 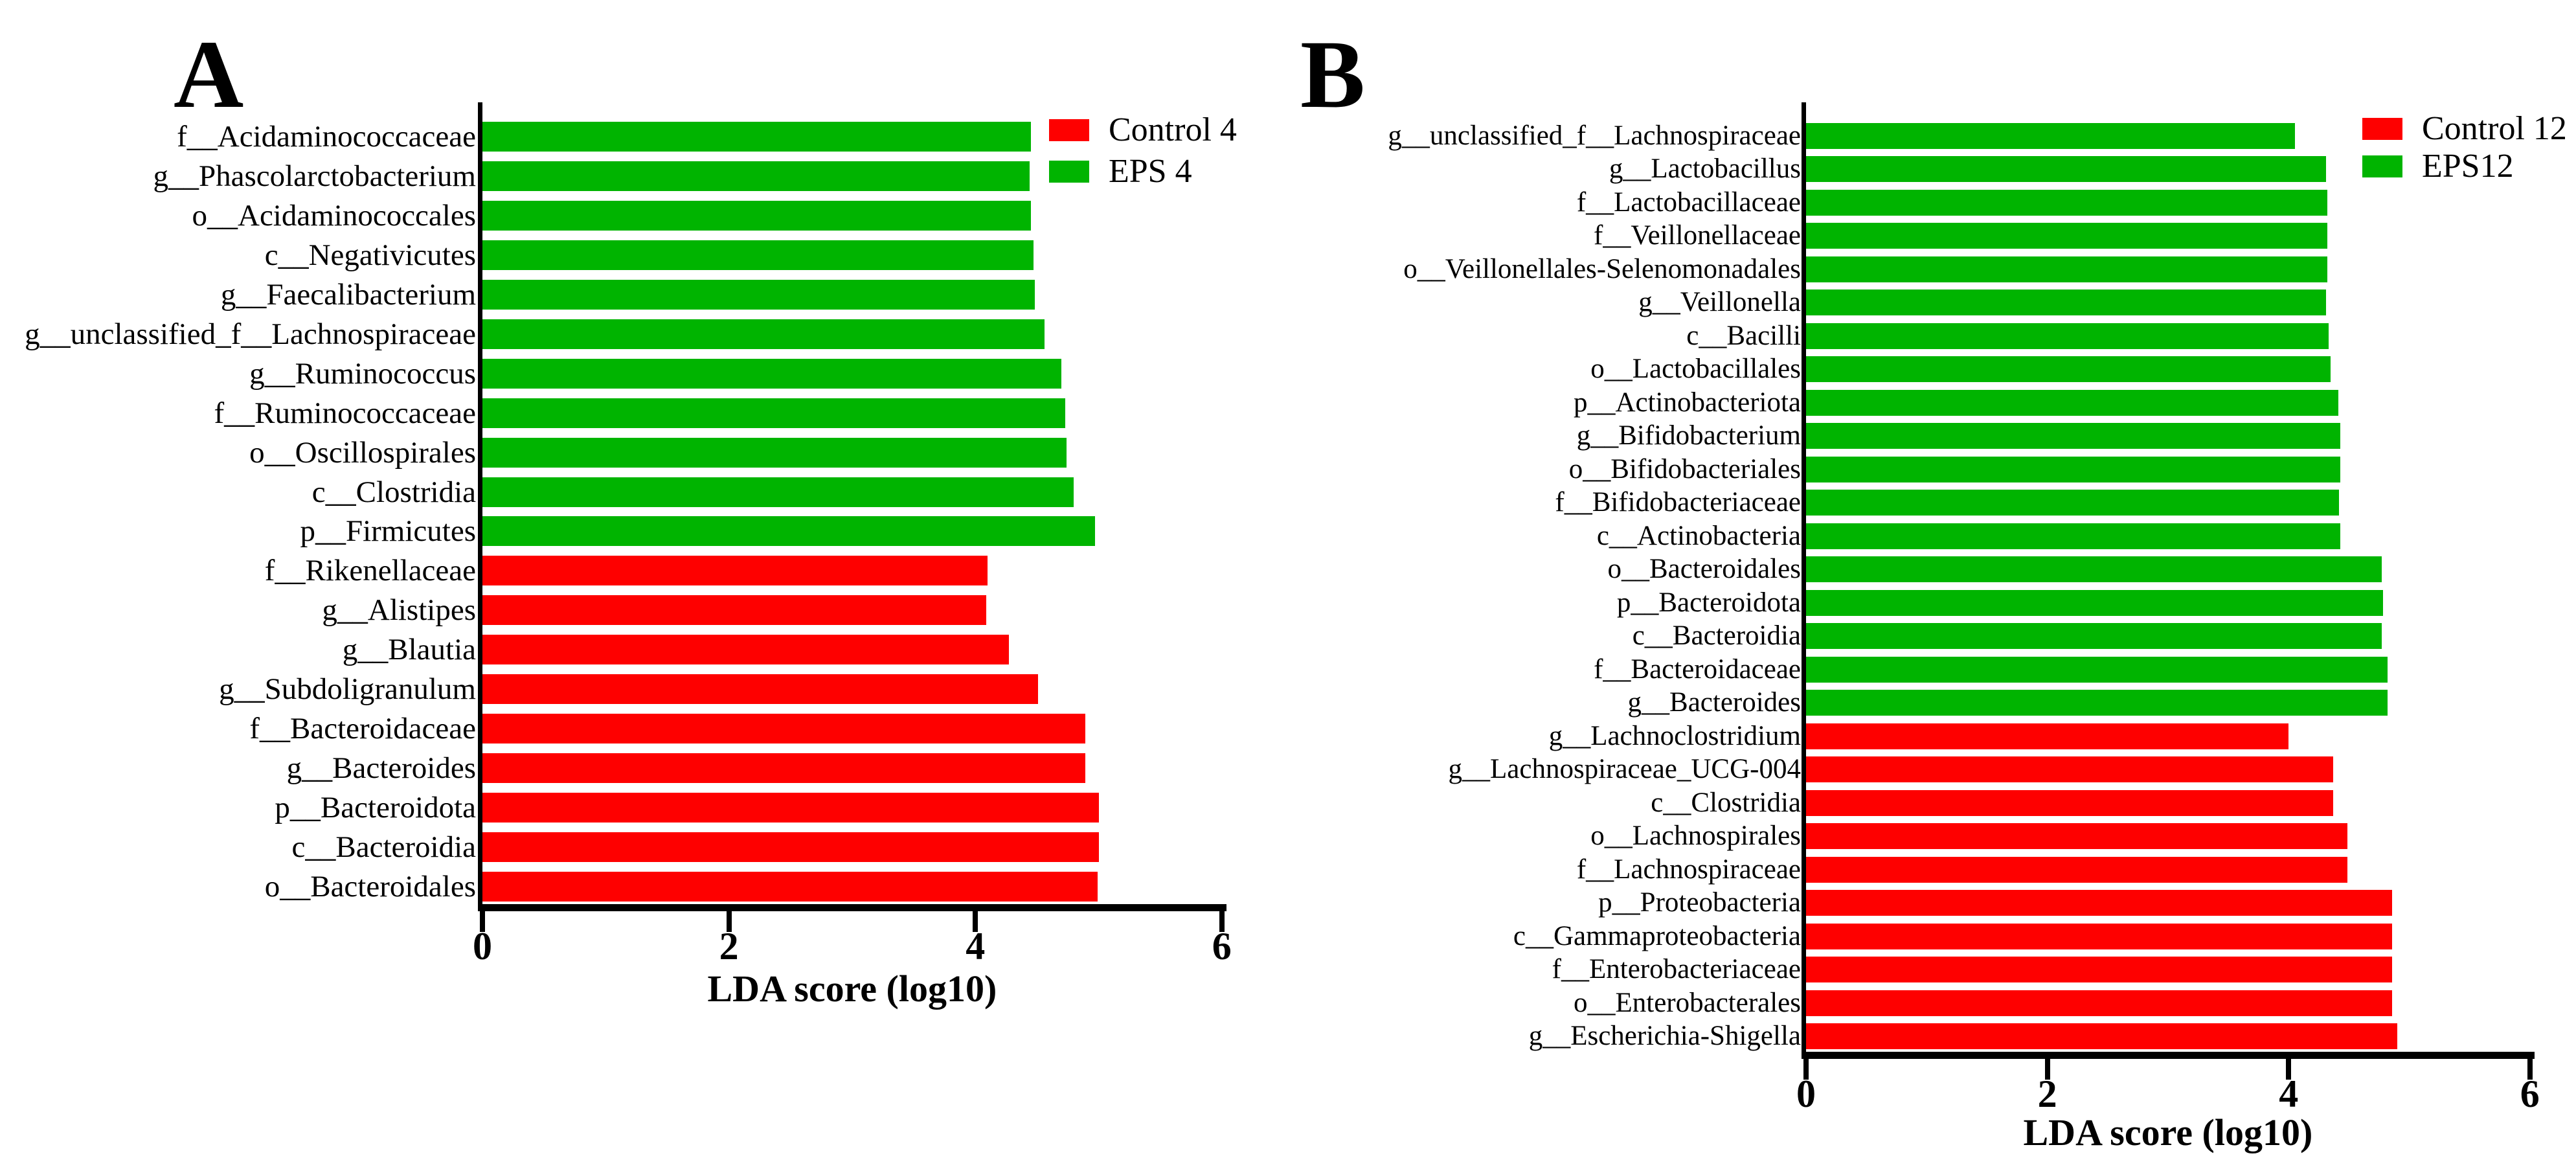 I want to click on x-axis-line, so click(x=852, y=907).